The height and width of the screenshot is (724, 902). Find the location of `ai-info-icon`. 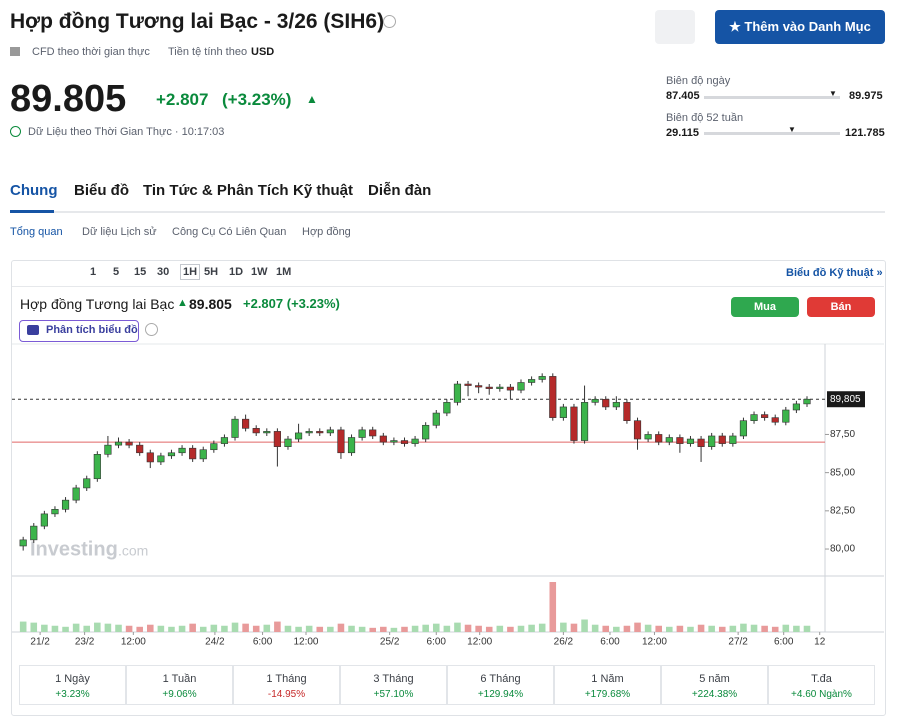

ai-info-icon is located at coordinates (151, 329).